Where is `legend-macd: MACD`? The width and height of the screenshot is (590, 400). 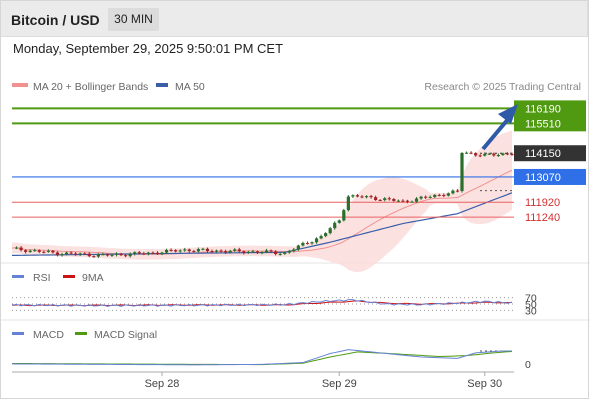 legend-macd: MACD is located at coordinates (48, 335).